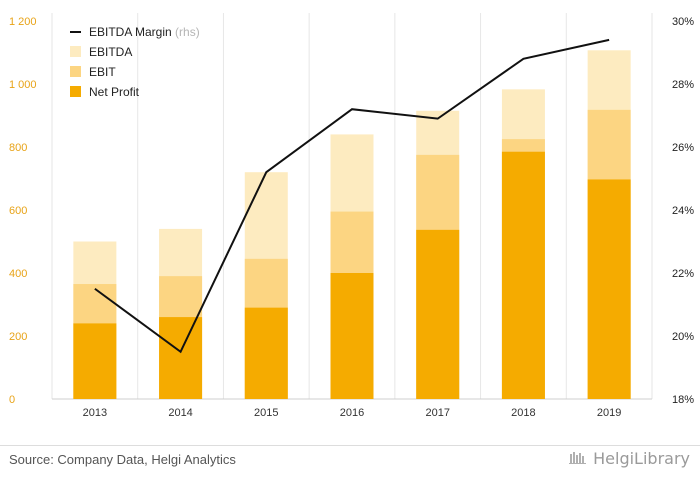  Describe the element at coordinates (12, 400) in the screenshot. I see `y-left-tick-label: 0` at that location.